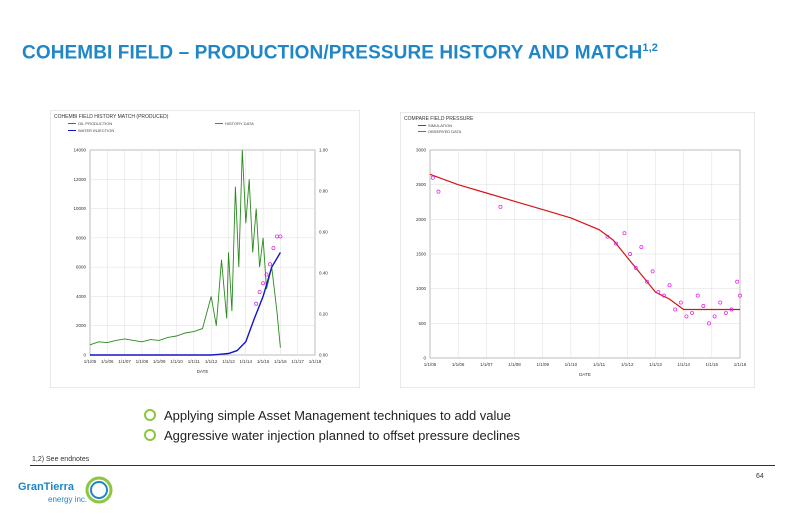 The image size is (800, 518). What do you see at coordinates (315, 361) in the screenshot?
I see `x-tick-label: 1/1/18` at bounding box center [315, 361].